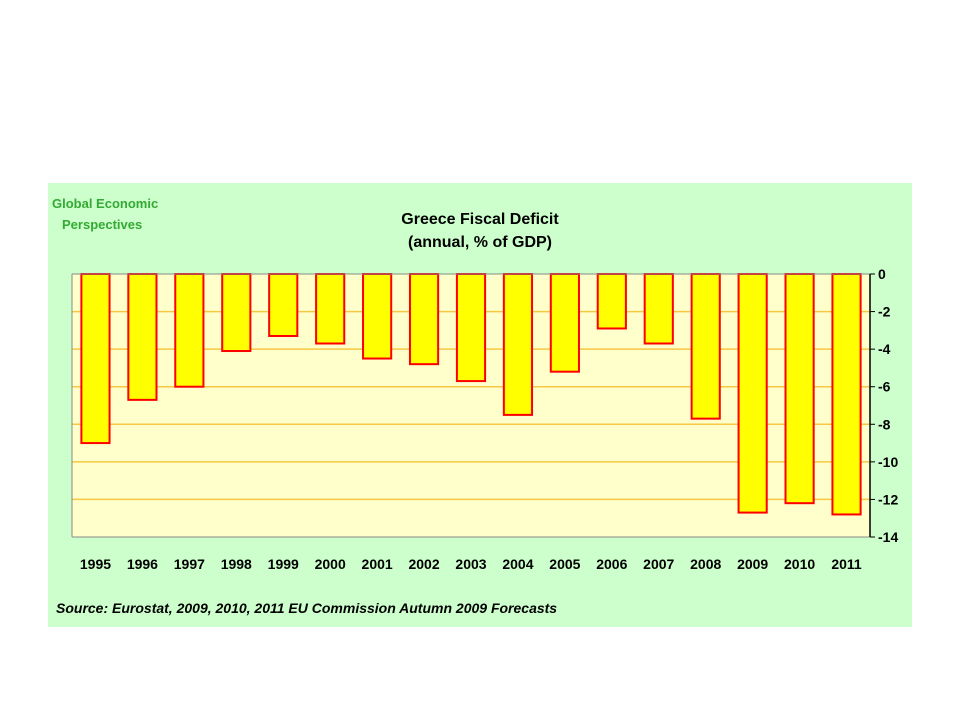 Image resolution: width=960 pixels, height=720 pixels. I want to click on y-tick-label: -10, so click(888, 462).